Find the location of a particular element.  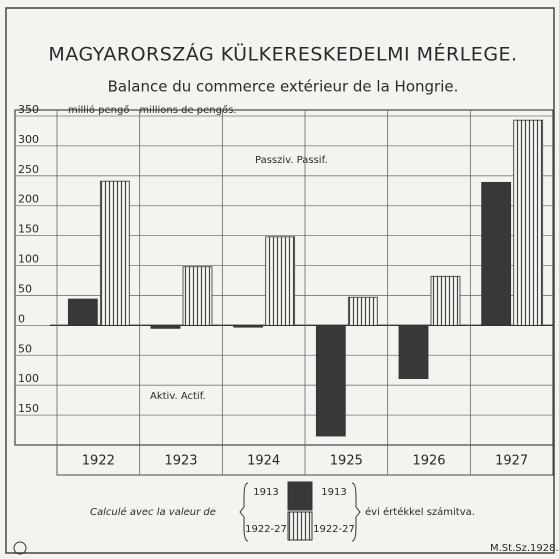

x-tick-label: 1924 is located at coordinates (263, 461).